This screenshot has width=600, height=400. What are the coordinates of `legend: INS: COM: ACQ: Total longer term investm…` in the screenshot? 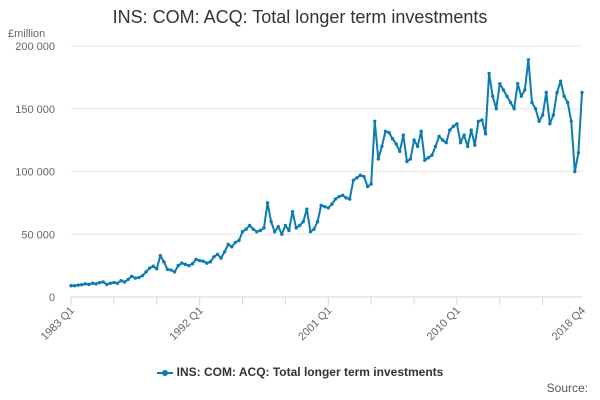 It's located at (300, 372).